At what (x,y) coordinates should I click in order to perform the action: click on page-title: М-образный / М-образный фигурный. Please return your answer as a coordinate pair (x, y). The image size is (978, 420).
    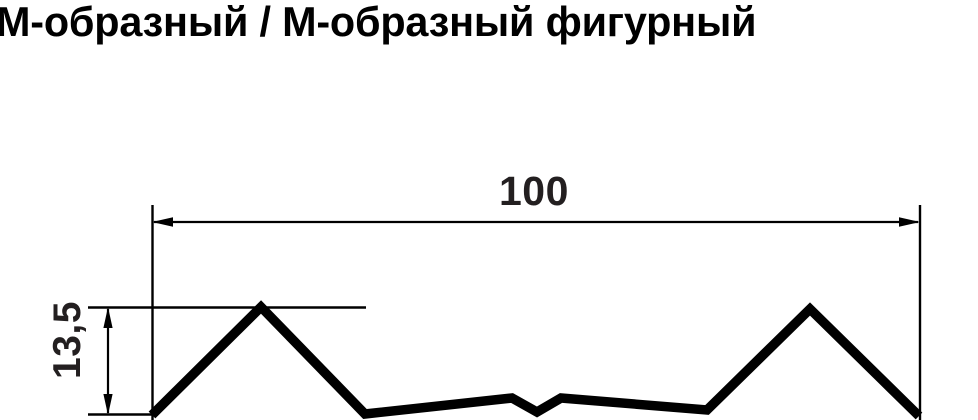
    Looking at the image, I should click on (378, 22).